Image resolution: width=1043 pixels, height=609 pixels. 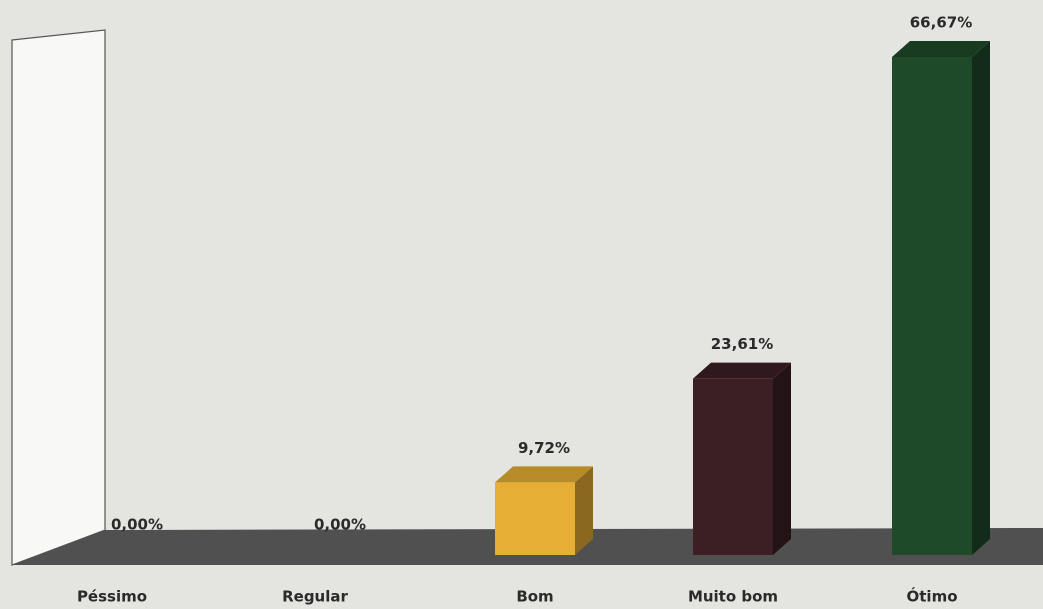 I want to click on x-tick-label: Muito bom, so click(x=733, y=597).